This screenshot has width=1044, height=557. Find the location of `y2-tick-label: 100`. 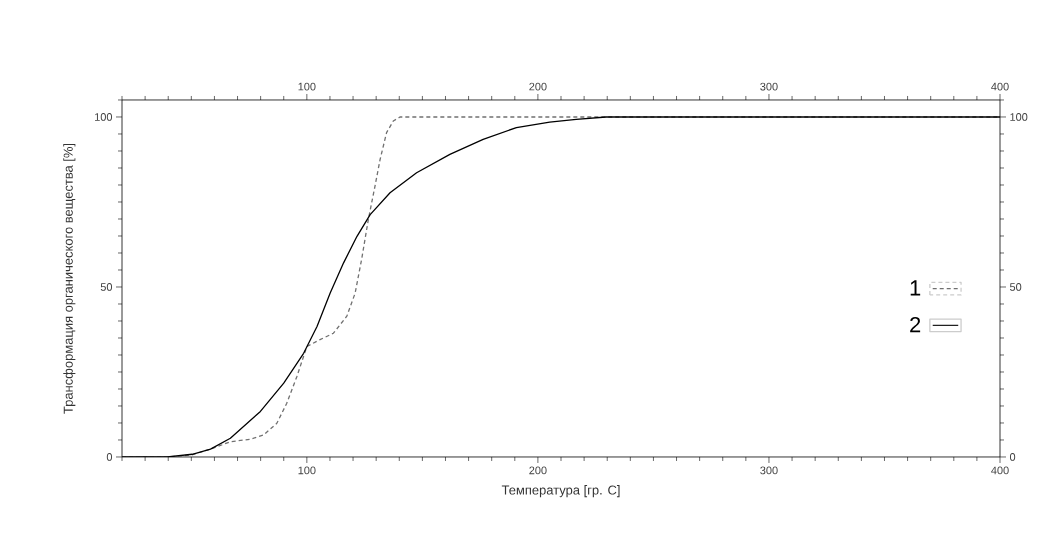

y2-tick-label: 100 is located at coordinates (1019, 117).